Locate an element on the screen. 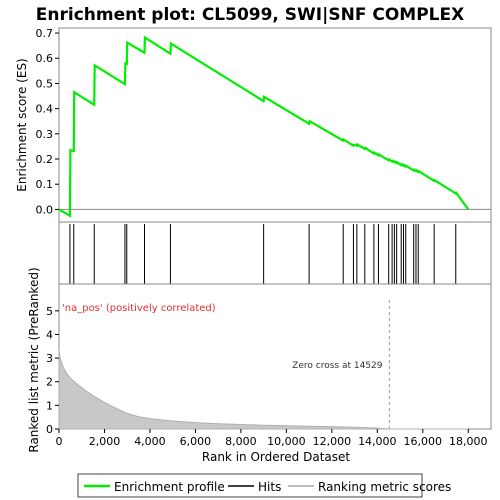 The height and width of the screenshot is (500, 500). ranking-y-tick-label: 4 is located at coordinates (49, 334).